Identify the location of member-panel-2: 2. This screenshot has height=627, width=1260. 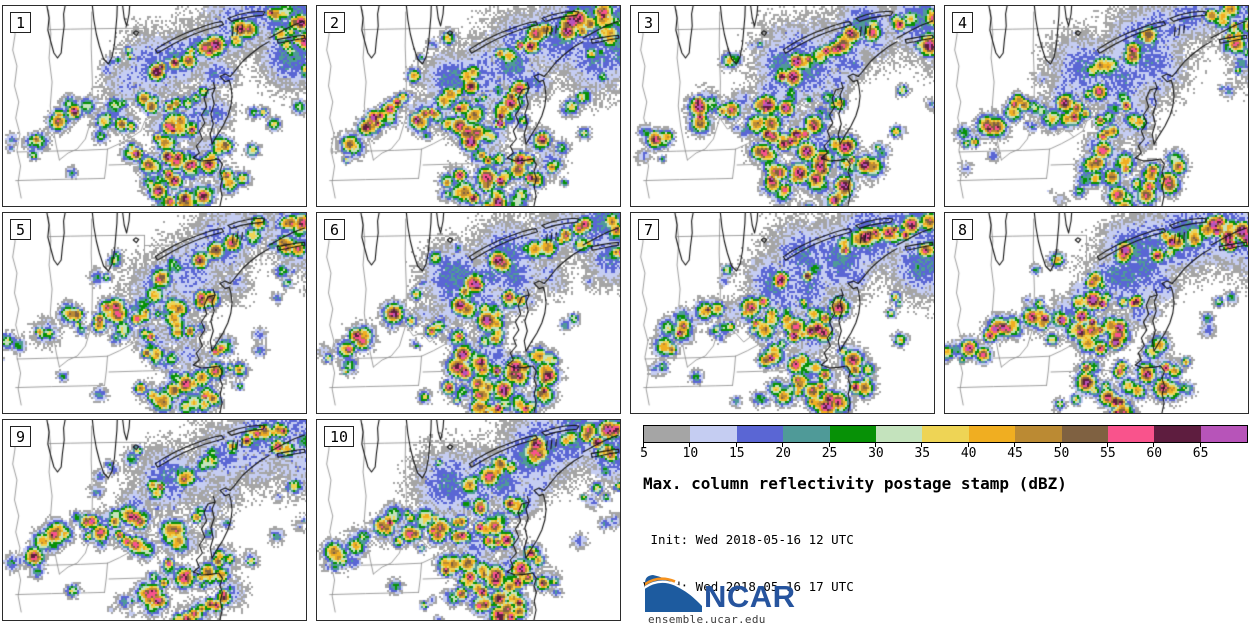
(468, 106).